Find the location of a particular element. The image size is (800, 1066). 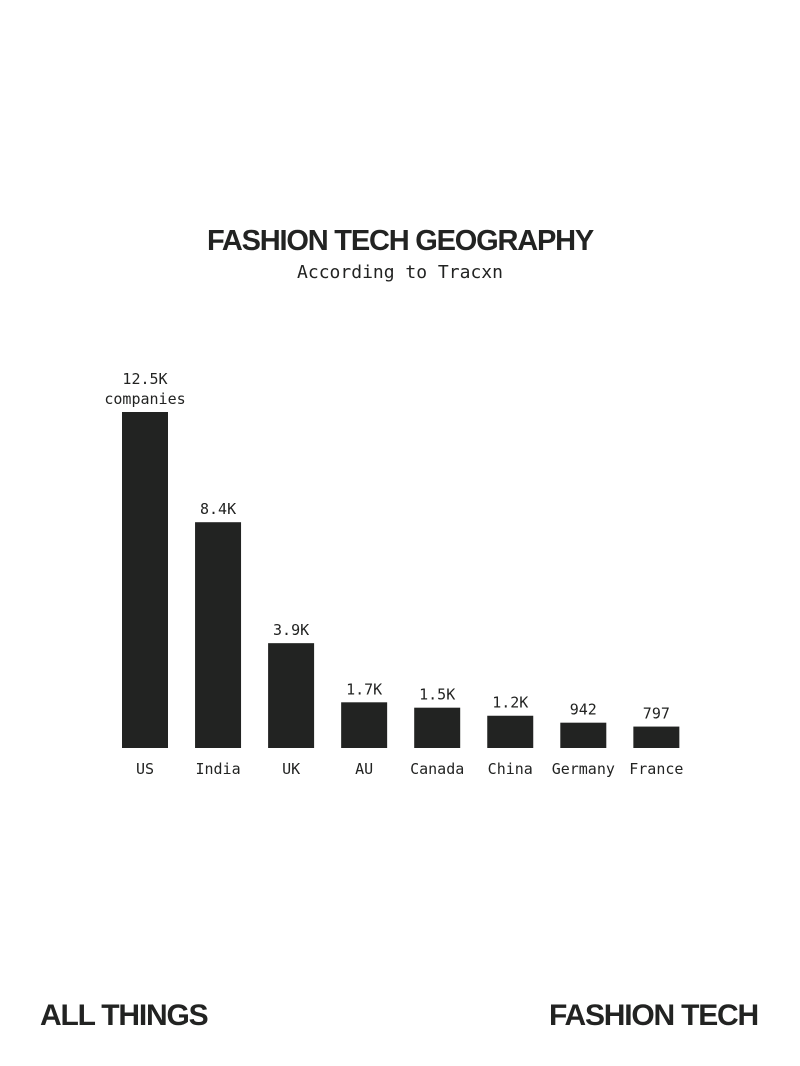

footer-right: FASHION TECH is located at coordinates (653, 1015).